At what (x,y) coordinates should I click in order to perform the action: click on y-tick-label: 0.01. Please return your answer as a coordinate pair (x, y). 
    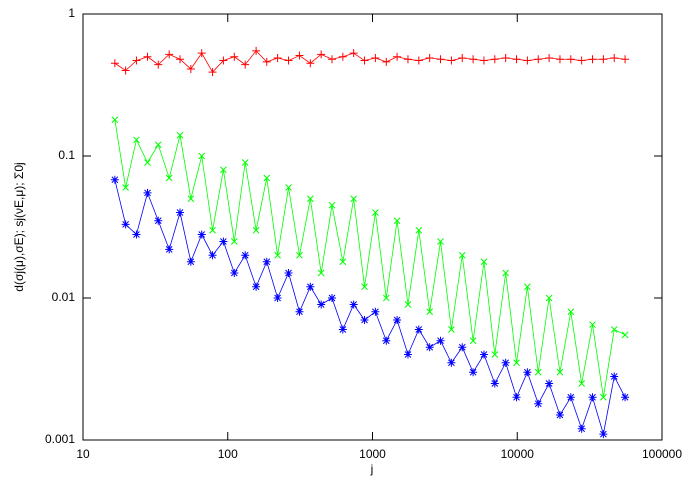
    Looking at the image, I should click on (64, 297).